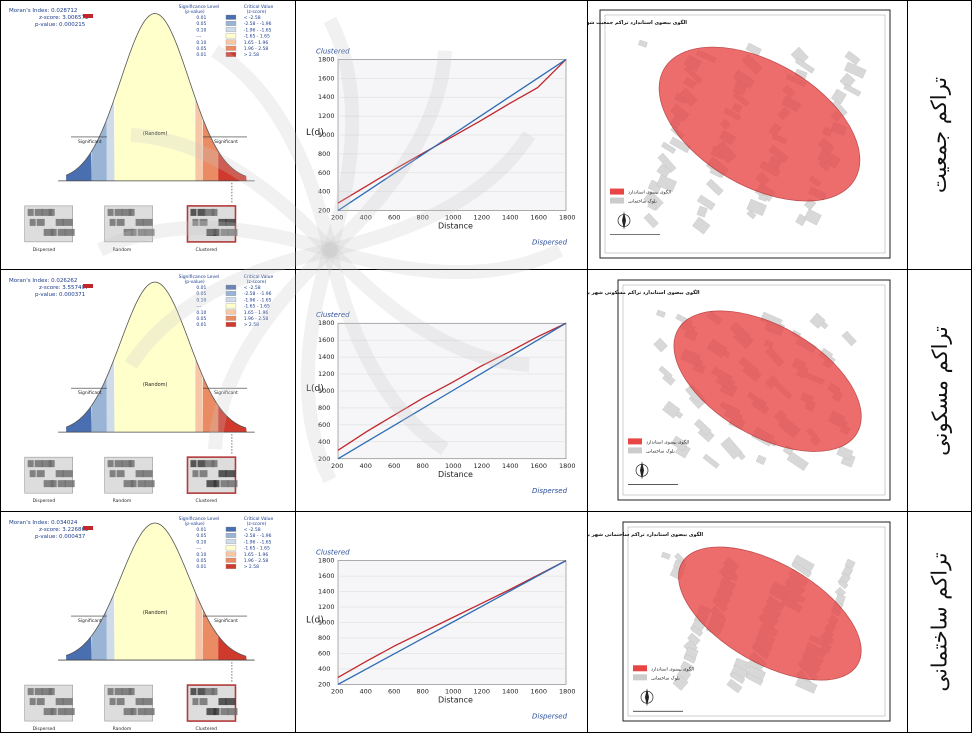 Image resolution: width=972 pixels, height=733 pixels. What do you see at coordinates (642, 470) in the screenshot?
I see `north-arrow-needle` at bounding box center [642, 470].